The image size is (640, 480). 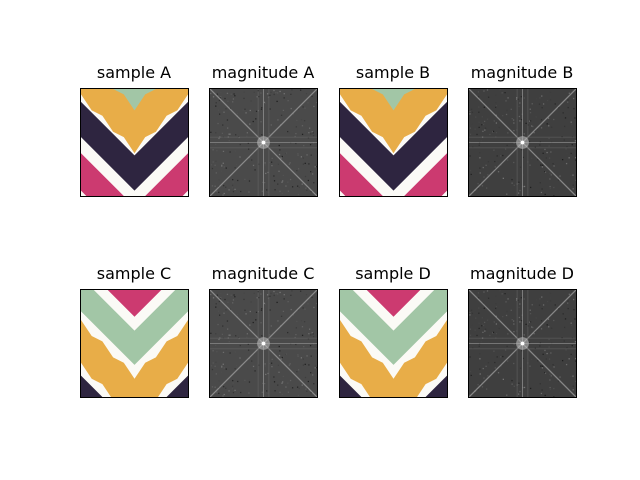 I want to click on panel-title-sample-d: sample D, so click(x=393, y=273).